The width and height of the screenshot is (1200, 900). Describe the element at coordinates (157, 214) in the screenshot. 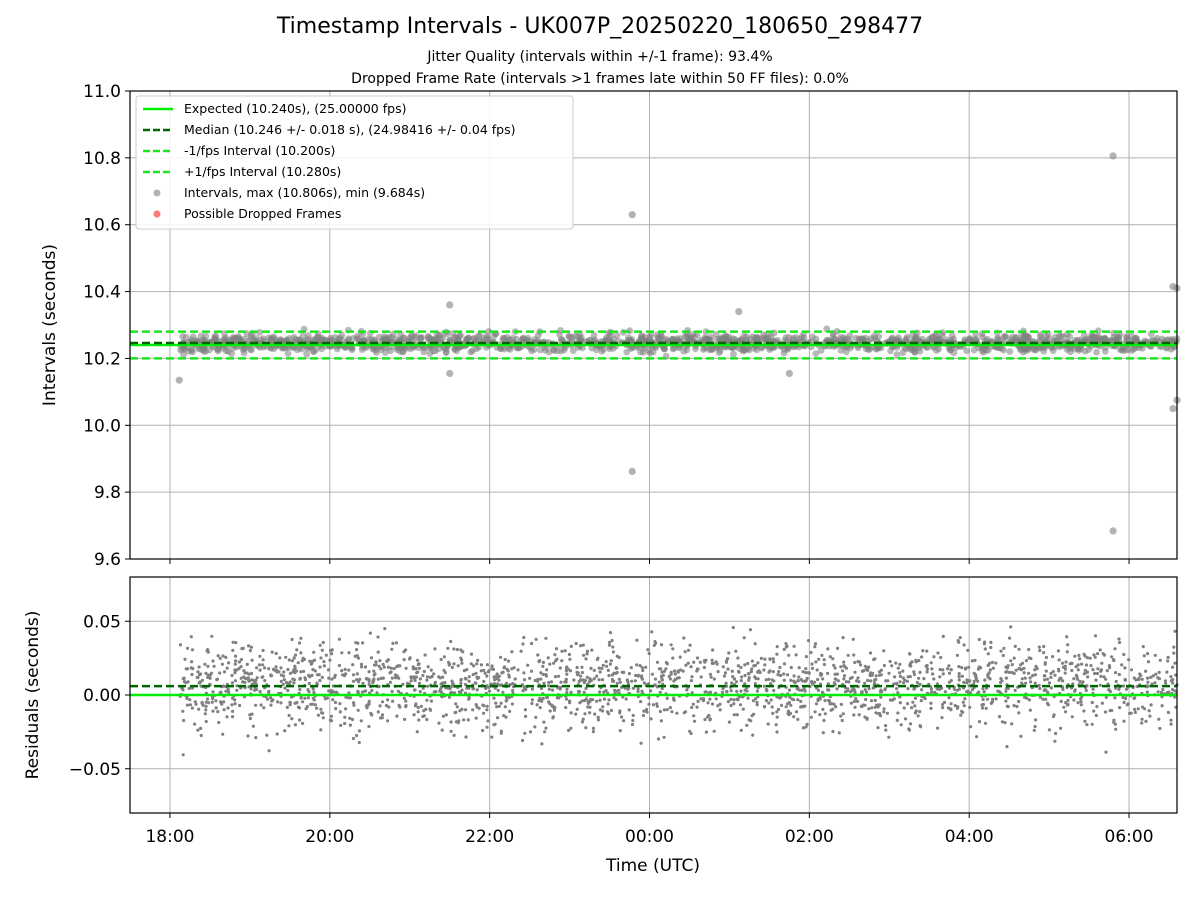

I see `legend-dropped-marker` at that location.